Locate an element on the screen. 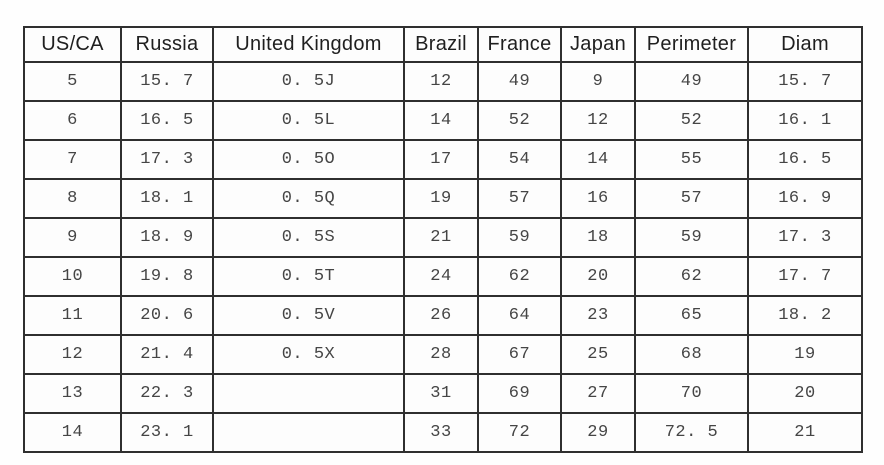 The height and width of the screenshot is (465, 884). table-cell: 55 is located at coordinates (691, 159).